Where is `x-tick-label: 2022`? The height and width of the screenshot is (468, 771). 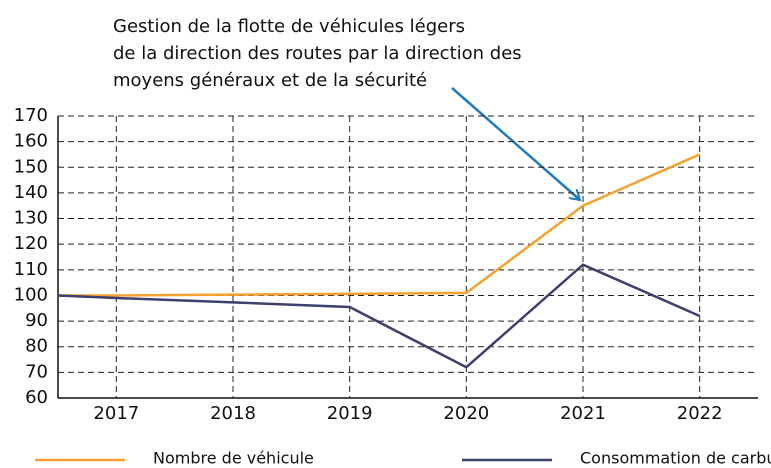 x-tick-label: 2022 is located at coordinates (700, 413).